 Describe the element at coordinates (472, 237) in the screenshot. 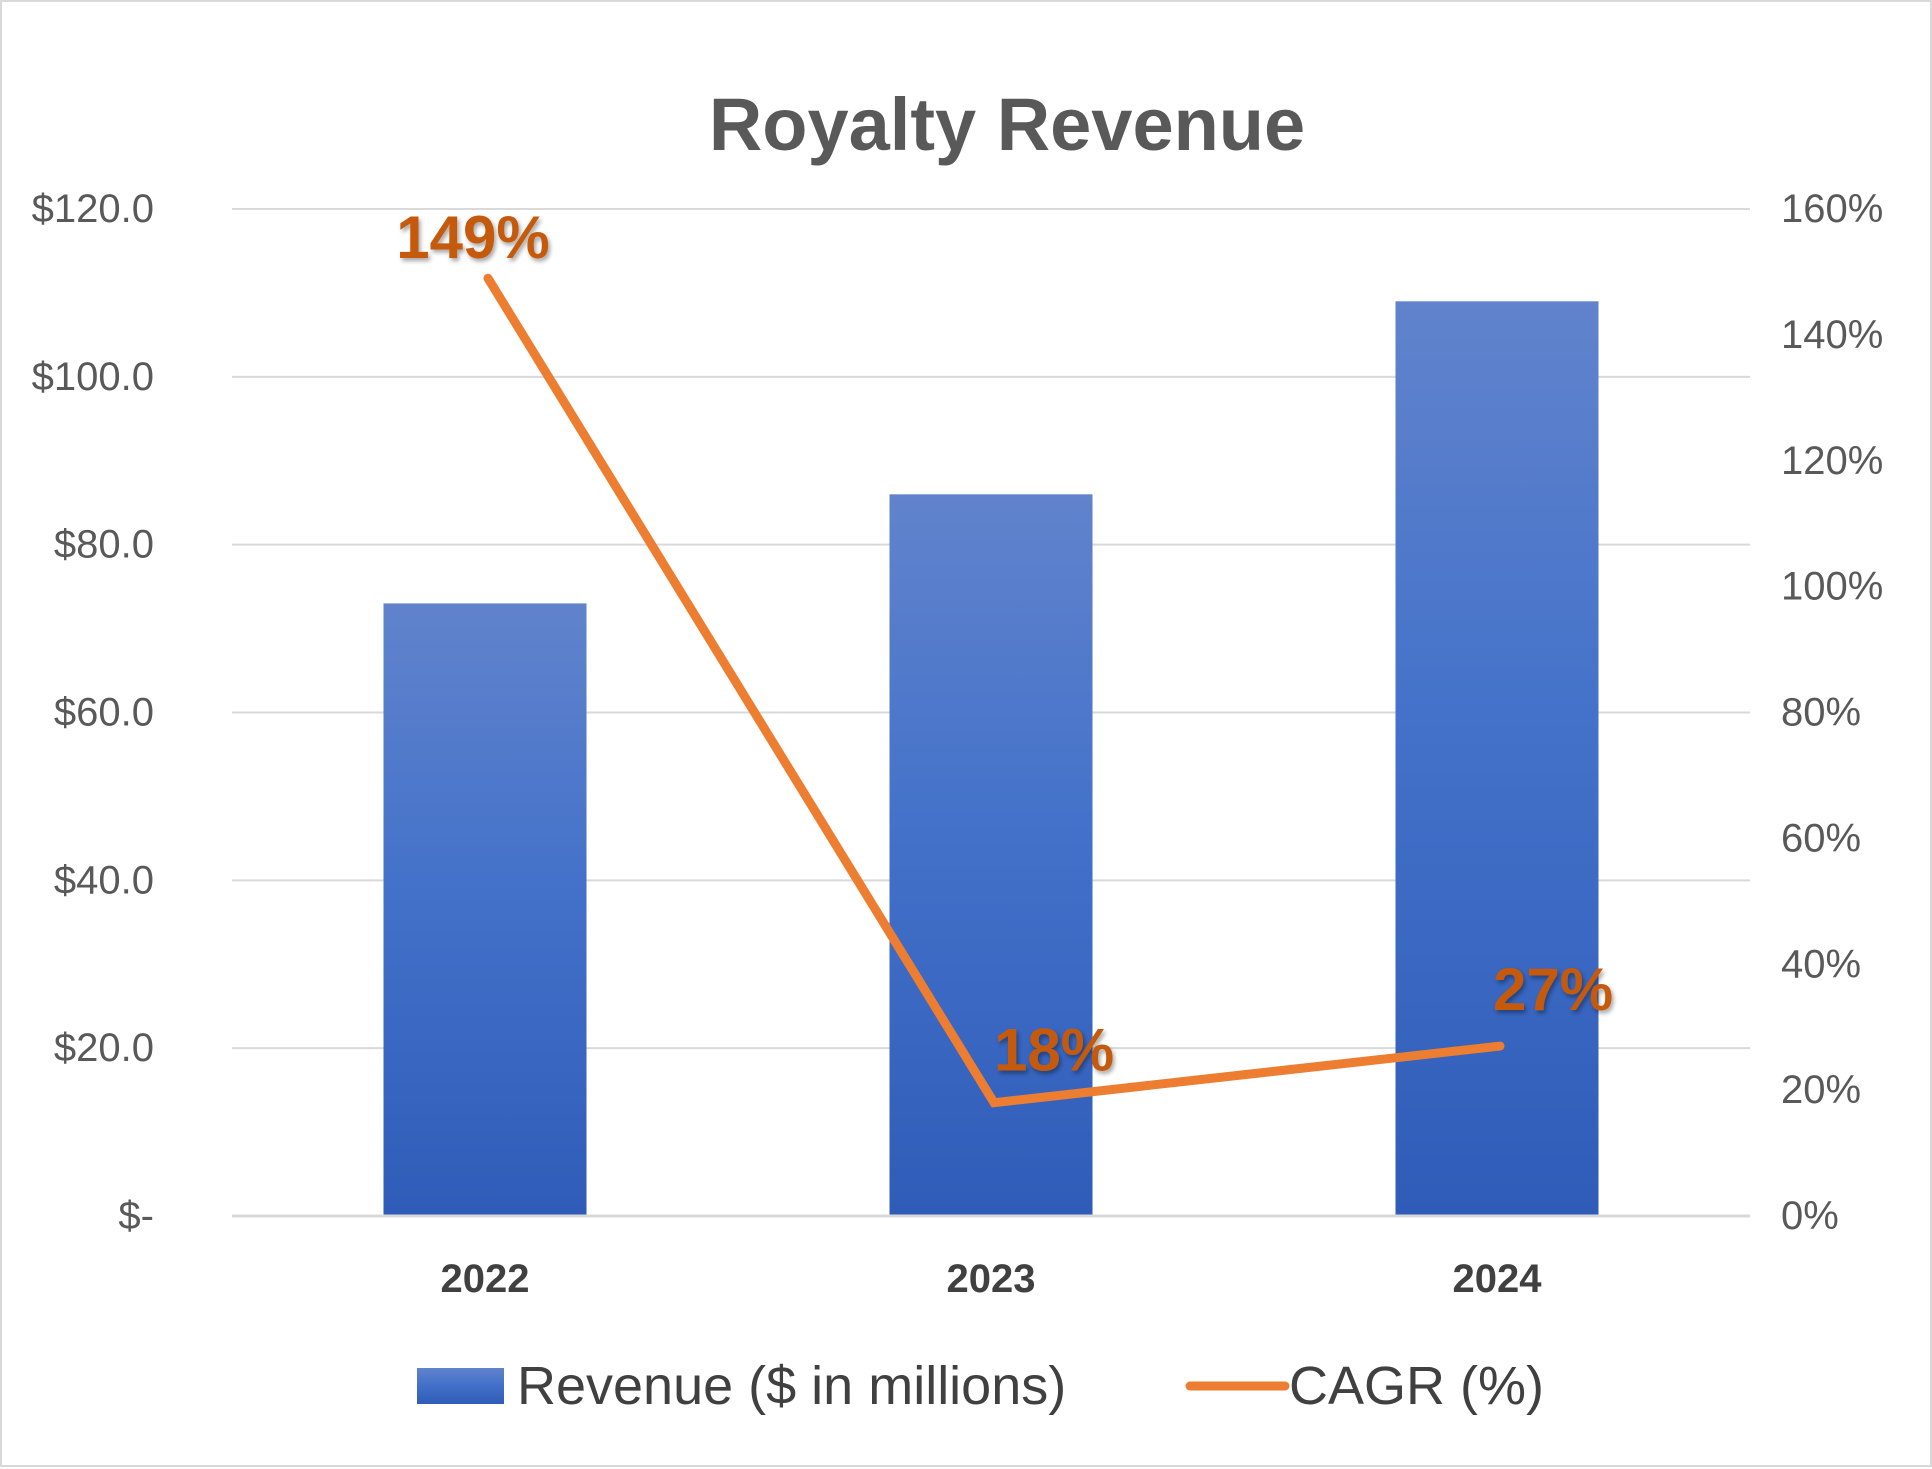

I see `cagr-data-label: 149%` at that location.